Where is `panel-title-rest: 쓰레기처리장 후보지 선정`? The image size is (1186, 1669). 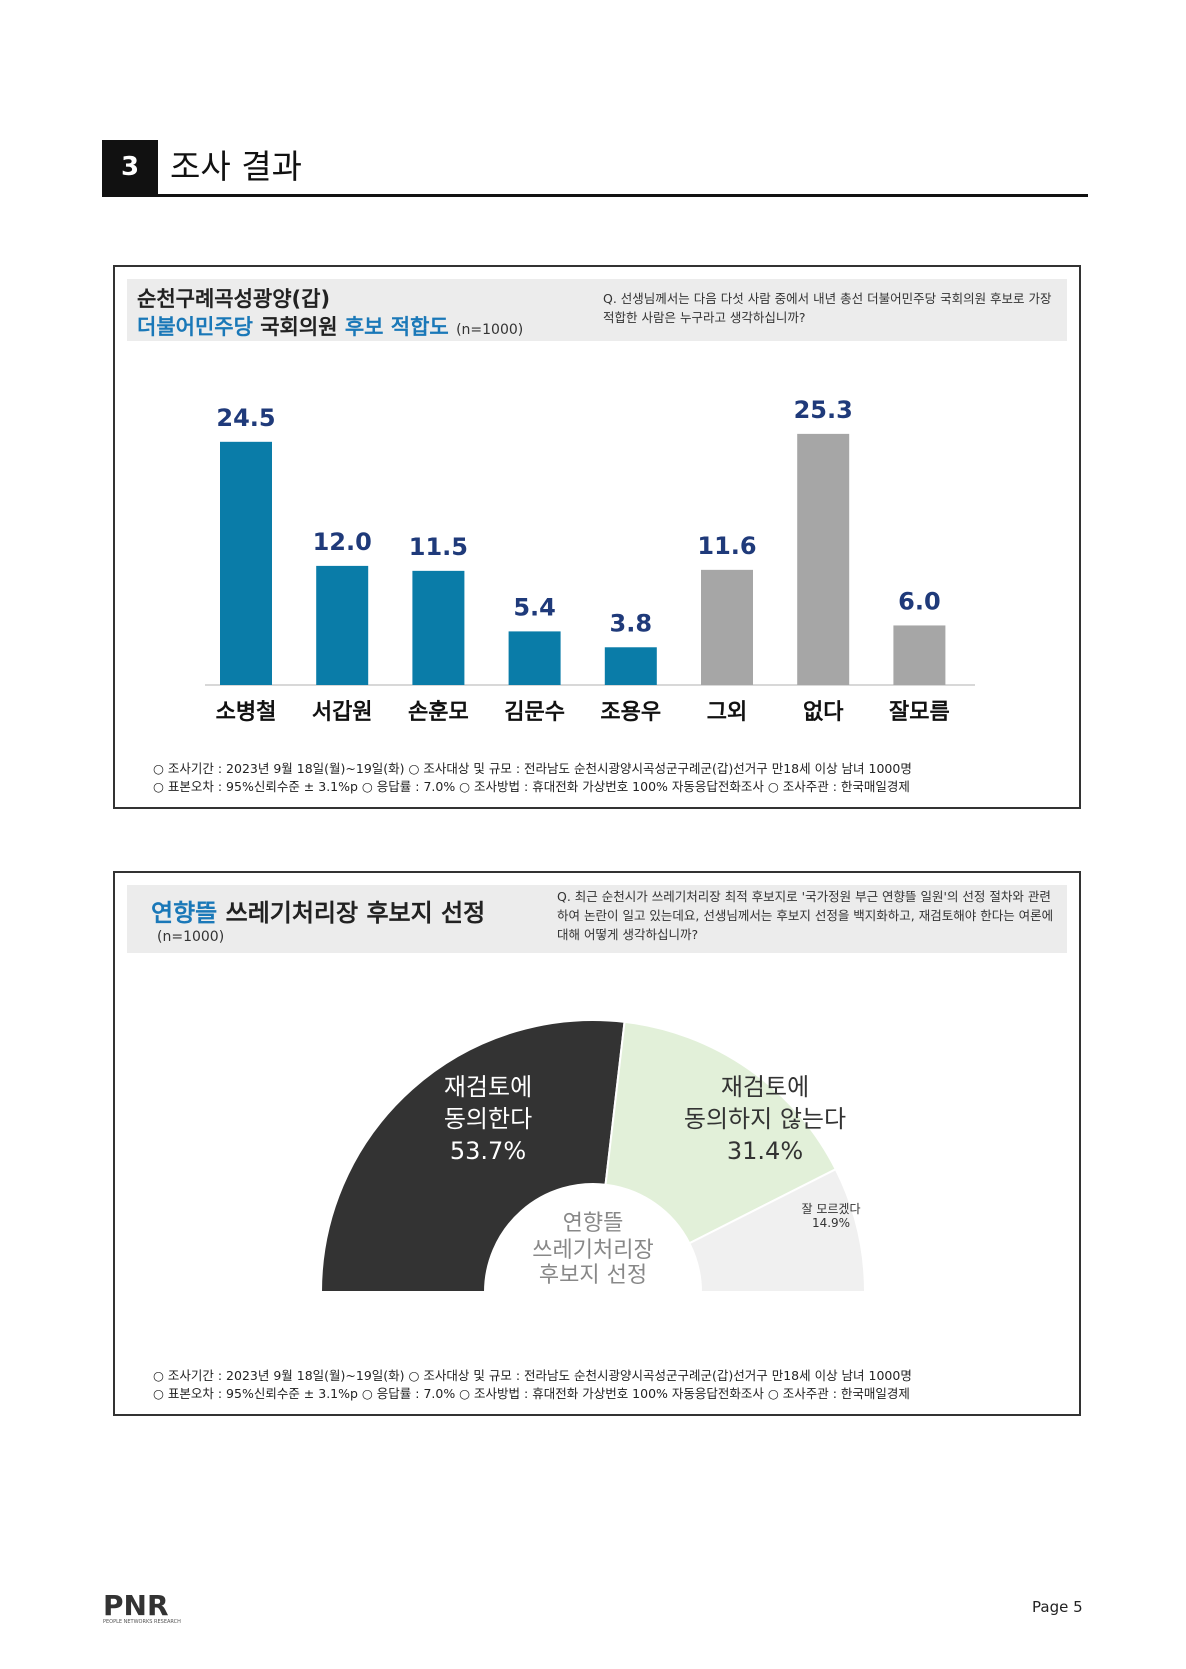
panel-title-rest: 쓰레기처리장 후보지 선정 is located at coordinates (355, 913).